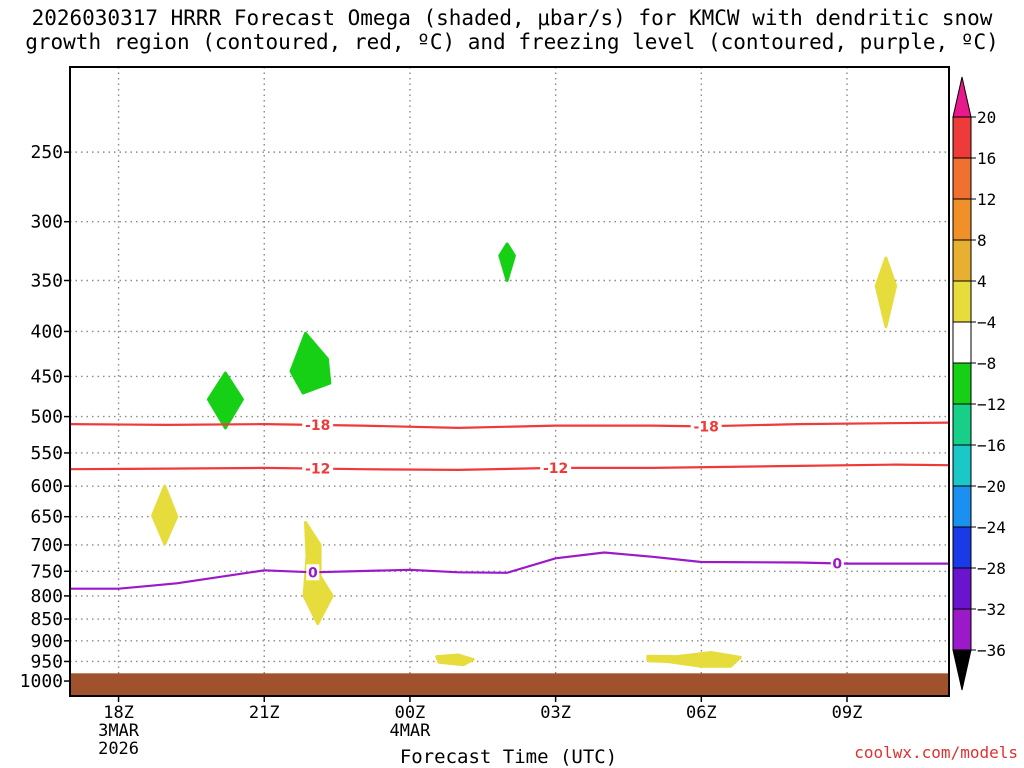  Describe the element at coordinates (46, 281) in the screenshot. I see `y-tick-label: 350` at that location.